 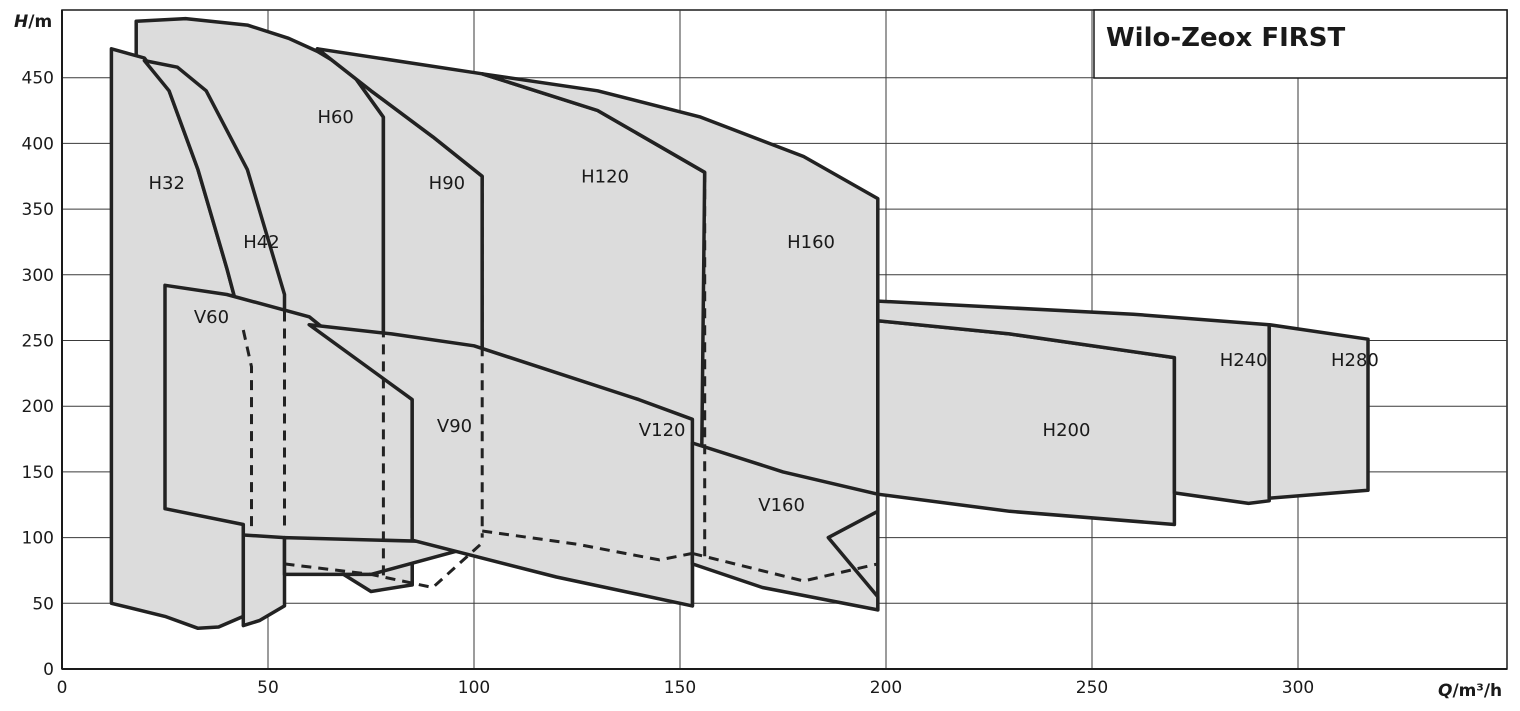 I want to click on region-h280, so click(x=1318, y=411).